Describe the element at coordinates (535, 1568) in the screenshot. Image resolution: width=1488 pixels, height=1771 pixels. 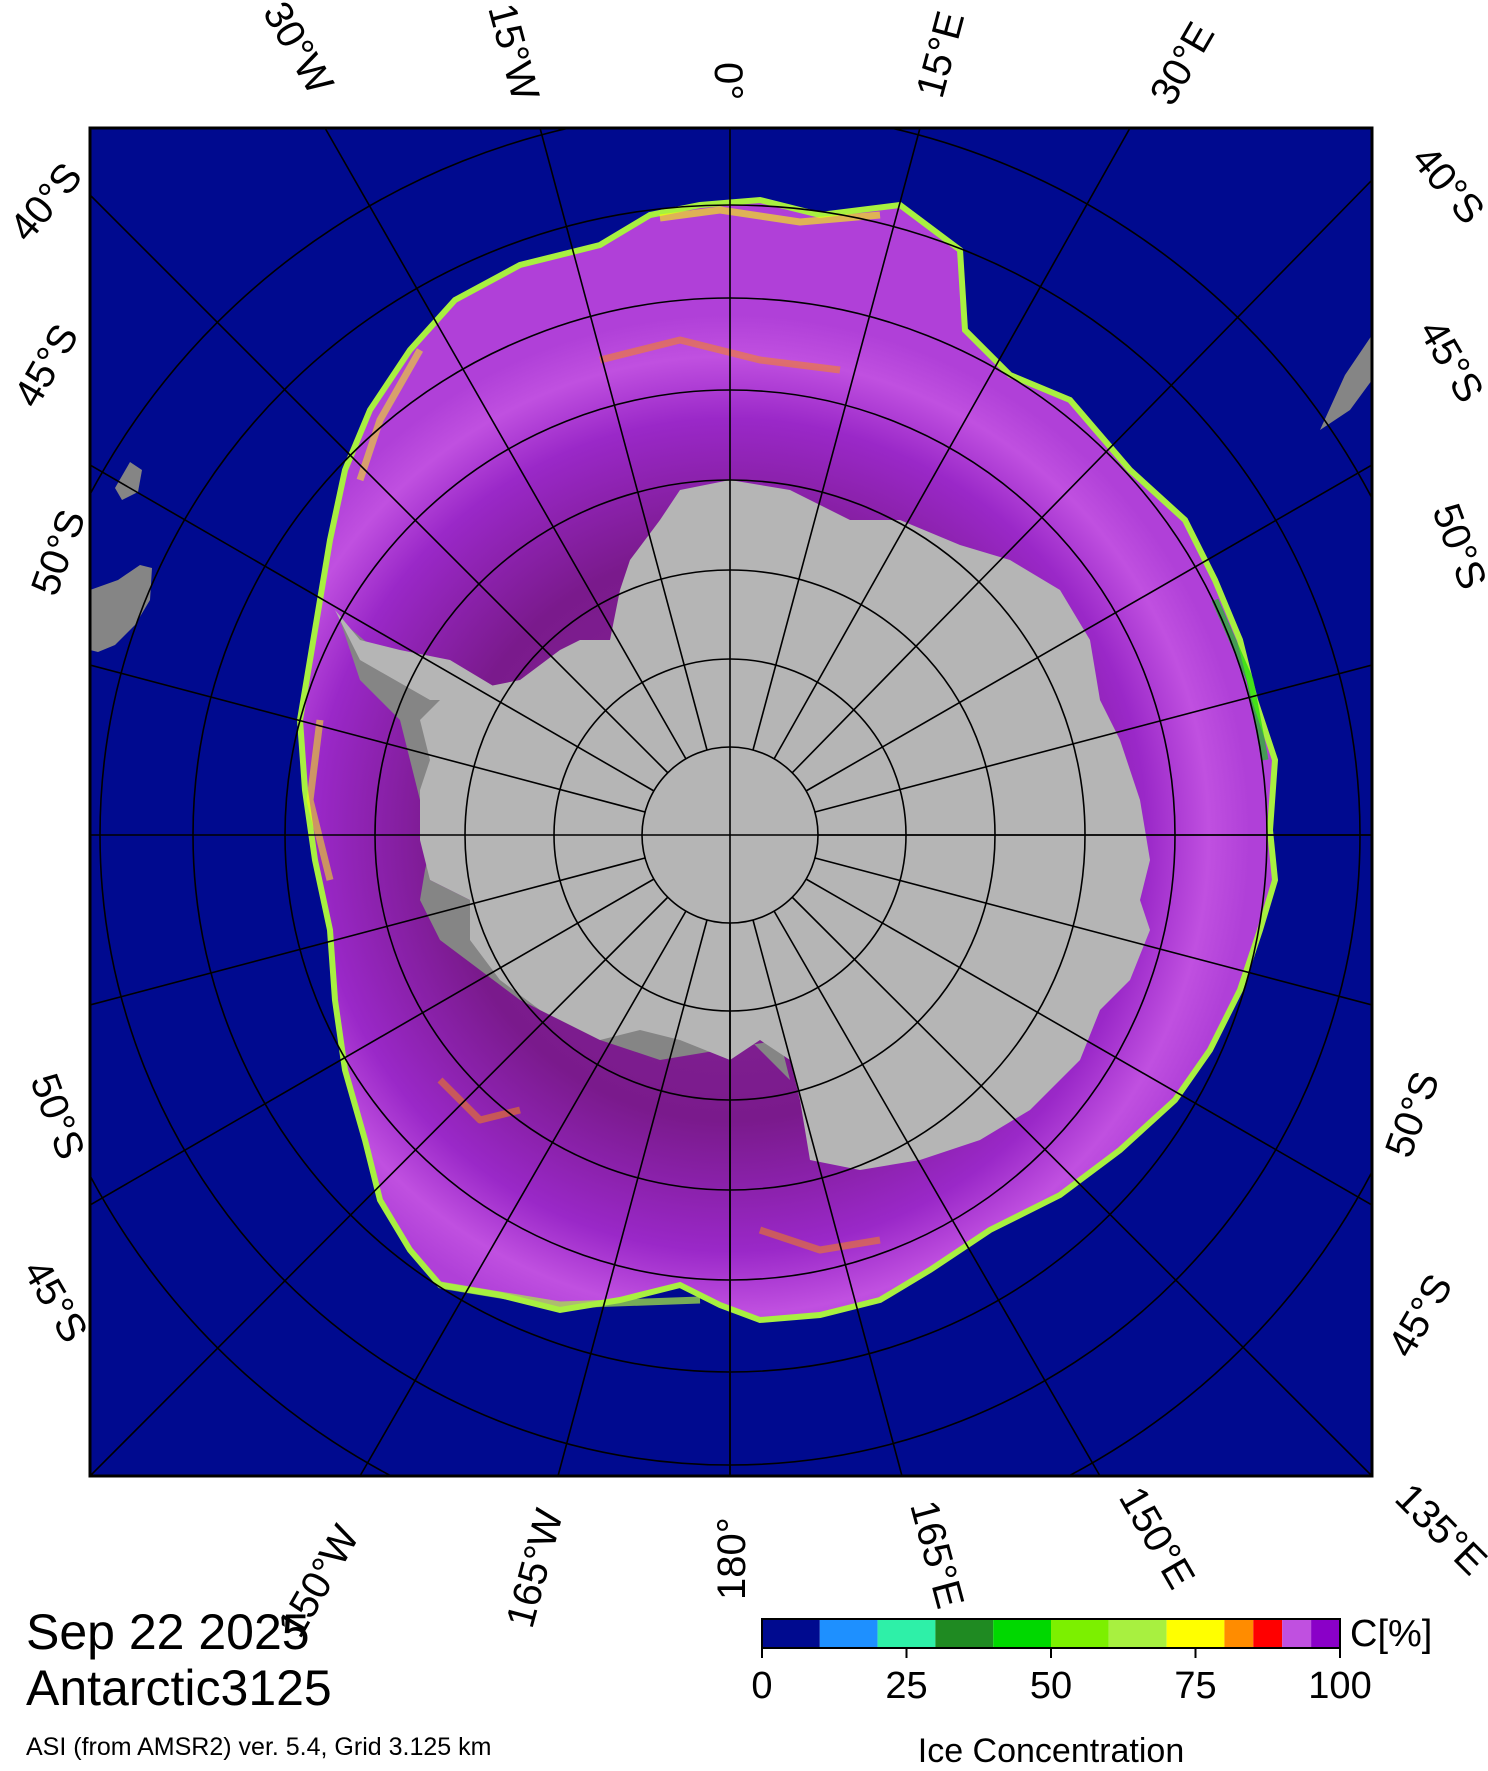
I see `lon-label-165w: 165°W` at that location.